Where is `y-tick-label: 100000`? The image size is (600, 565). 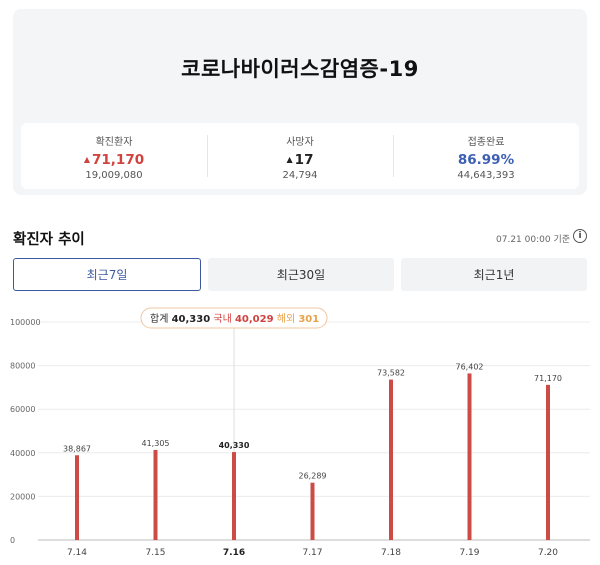
y-tick-label: 100000 is located at coordinates (25, 322).